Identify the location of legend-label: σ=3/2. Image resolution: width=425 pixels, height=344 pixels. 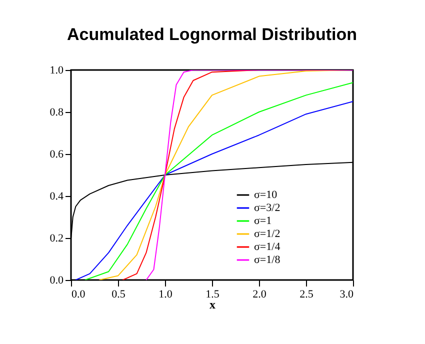
(267, 208).